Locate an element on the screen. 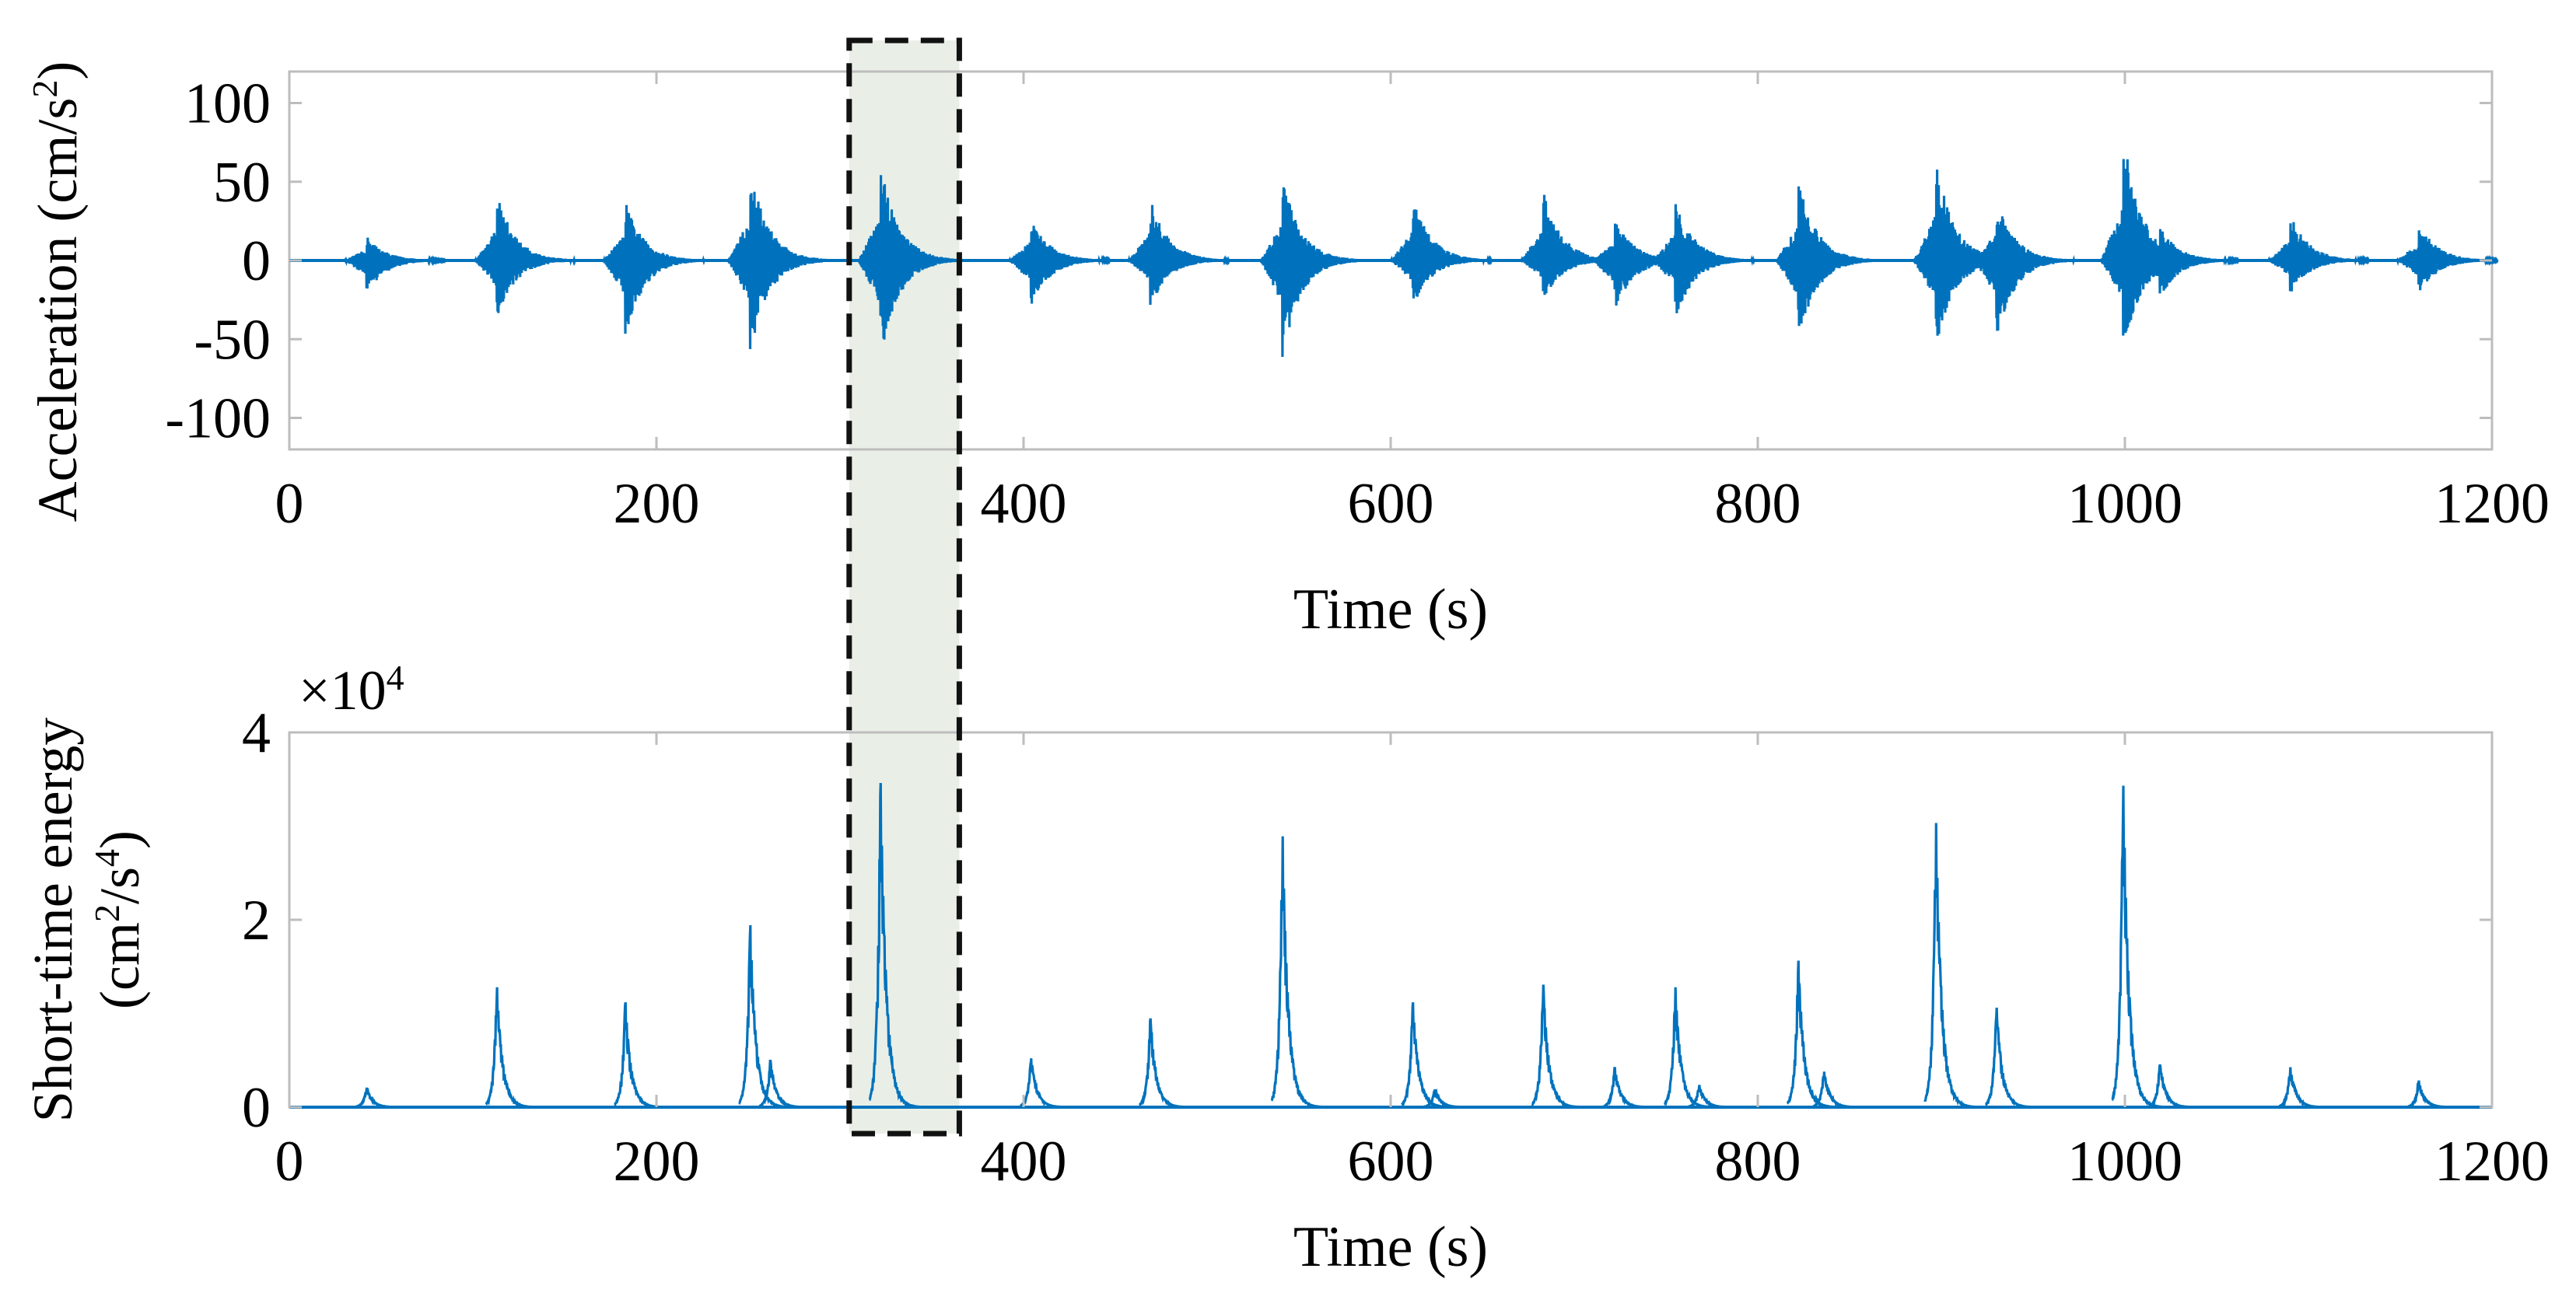  acceleration-y-label-text: Acceleration (cm/s is located at coordinates (57, 310).